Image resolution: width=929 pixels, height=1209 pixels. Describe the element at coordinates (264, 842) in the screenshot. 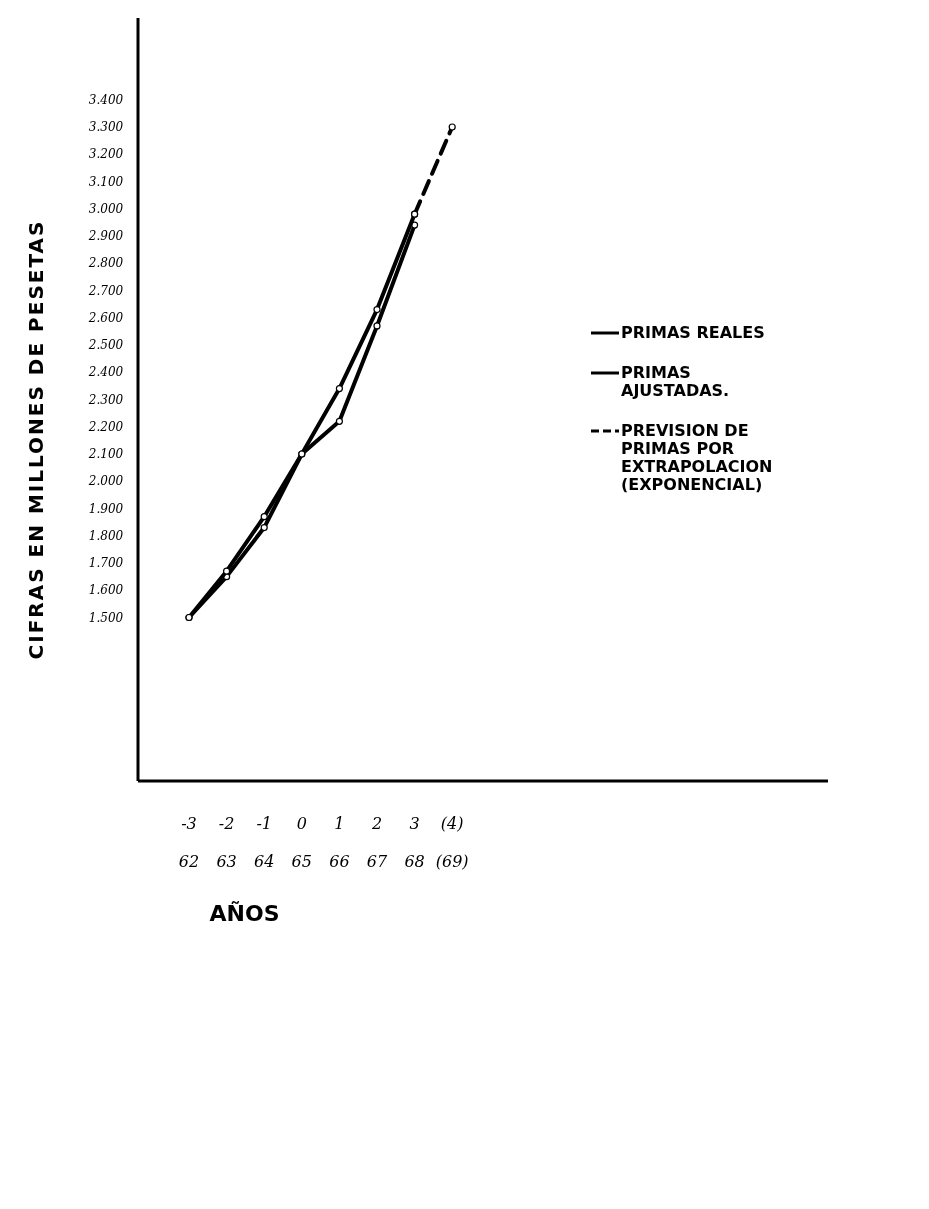

I see `x-tick-label: -1 64` at that location.